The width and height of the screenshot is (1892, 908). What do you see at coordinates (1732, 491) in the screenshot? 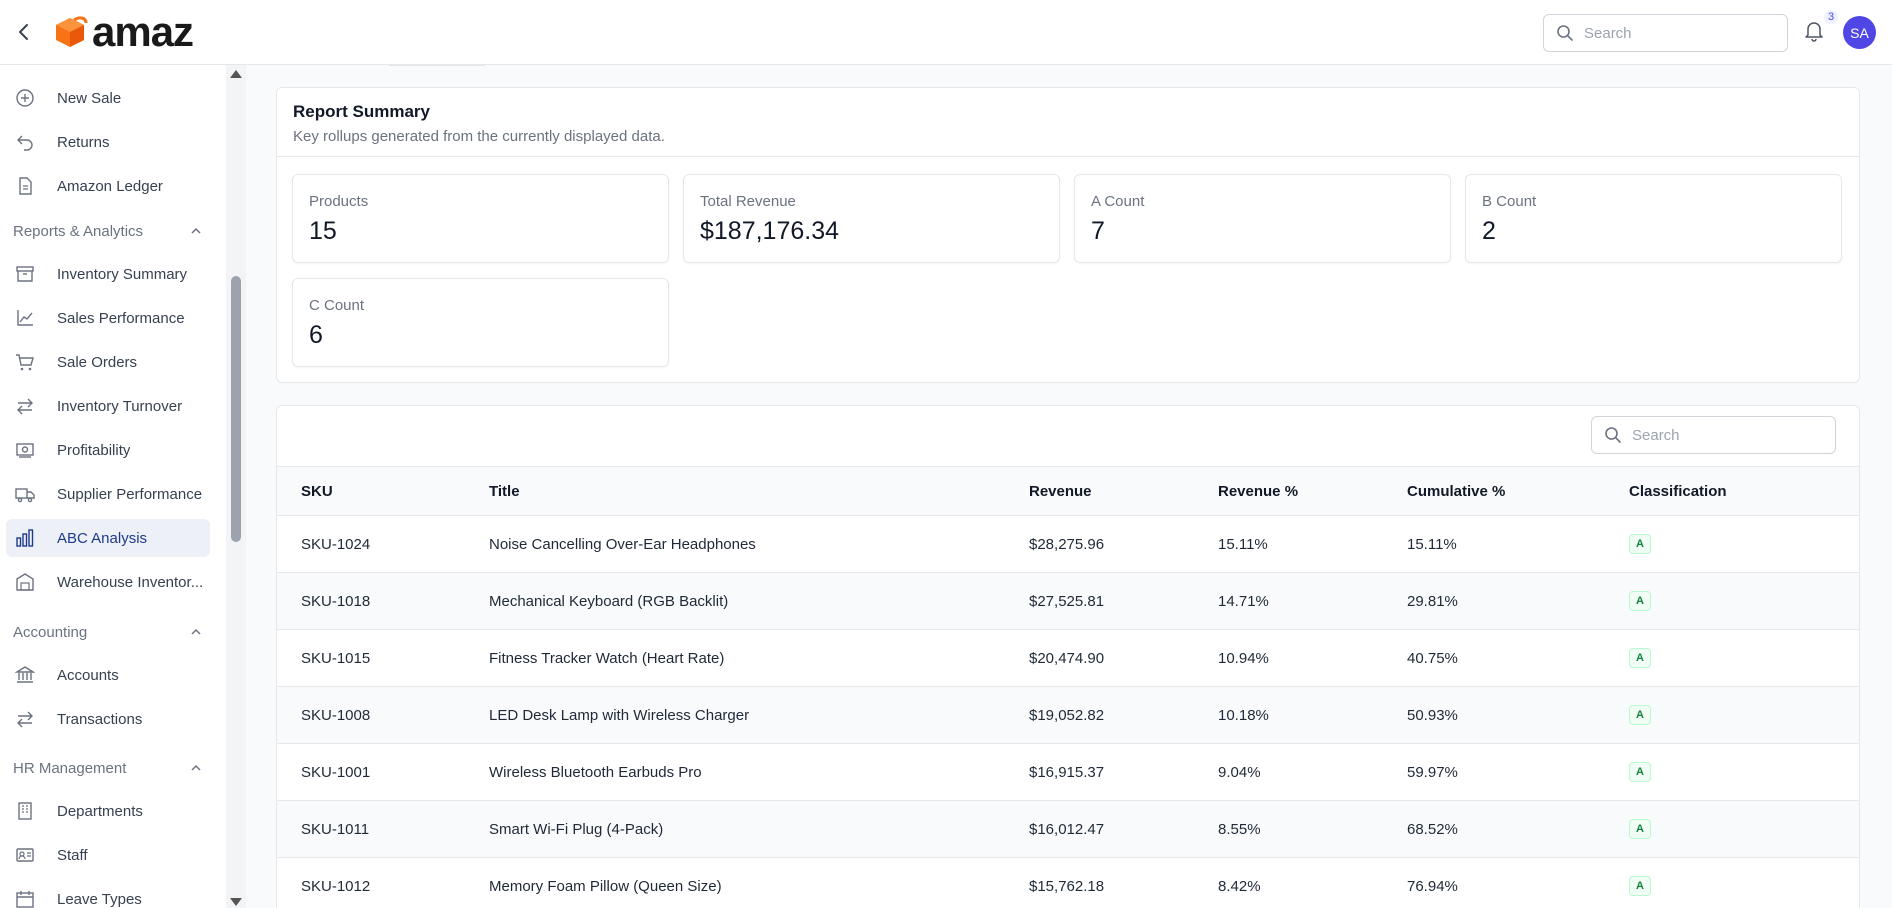
I see `column-header-classification: Classification` at bounding box center [1732, 491].